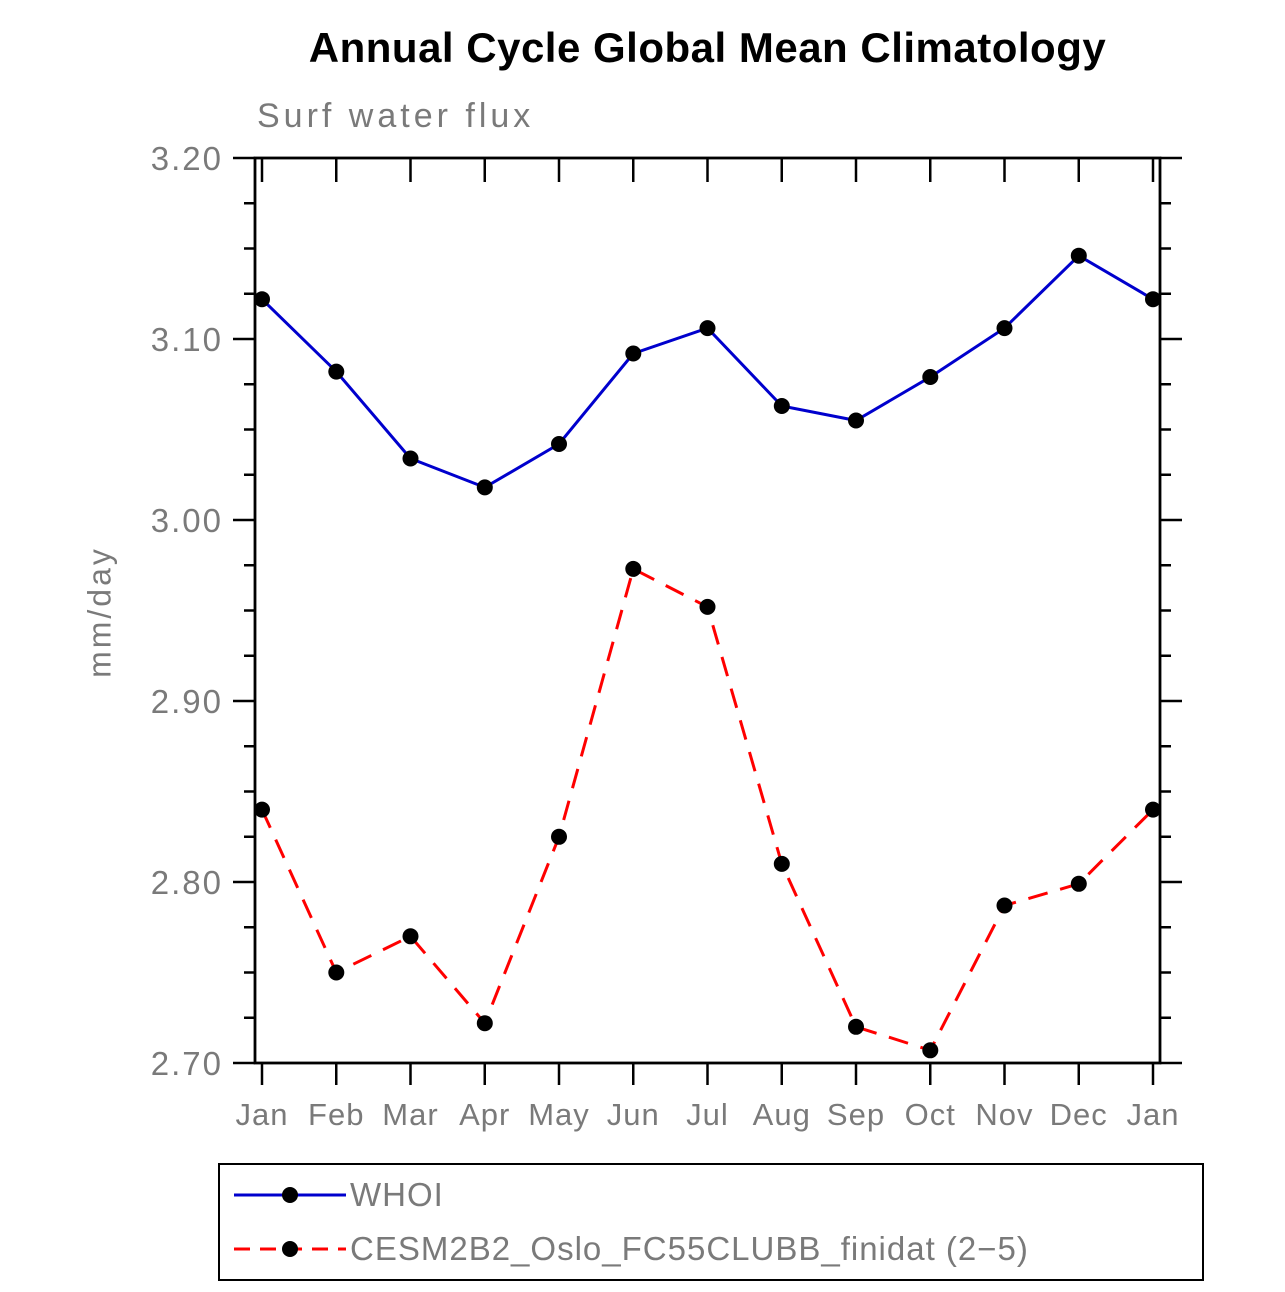 The height and width of the screenshot is (1292, 1285). I want to click on y-tick-label: 3.10, so click(187, 339).